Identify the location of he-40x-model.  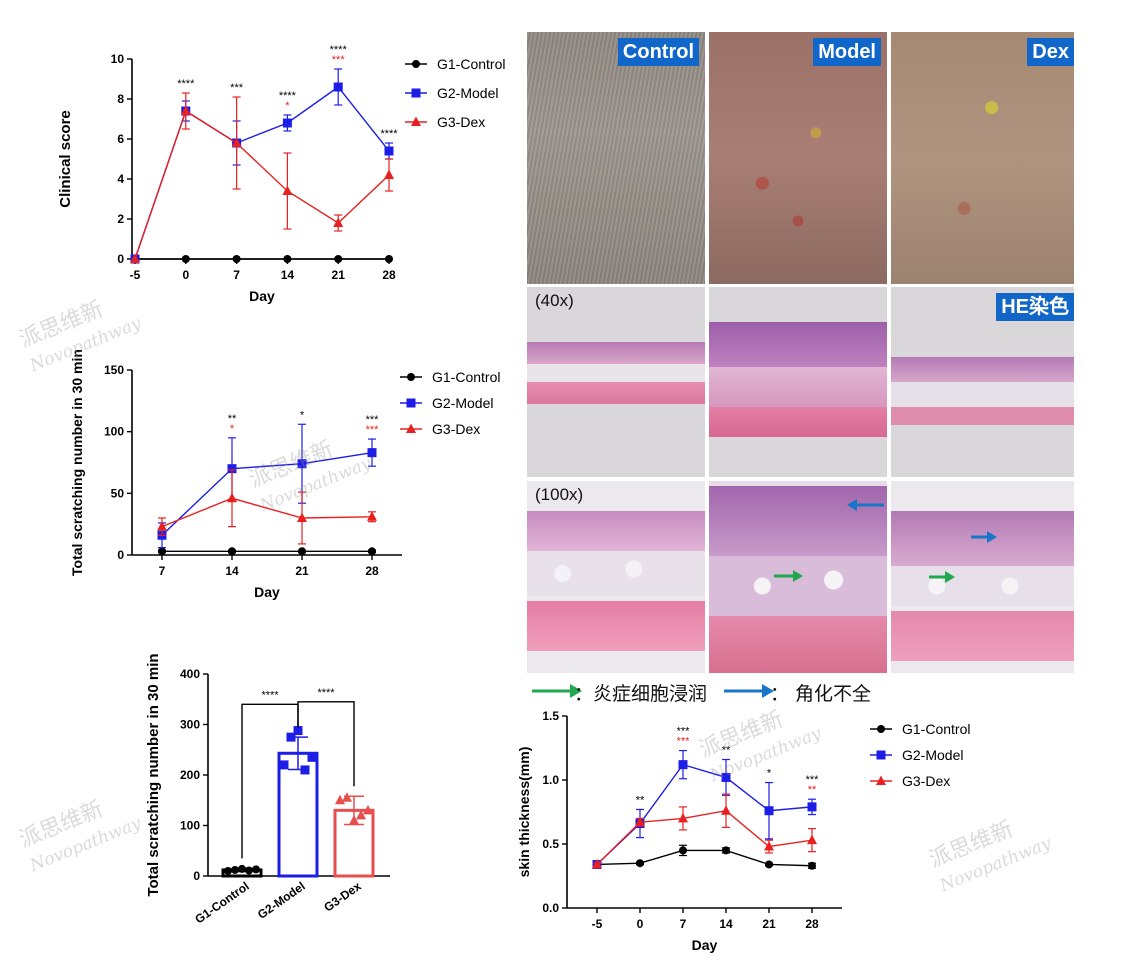
(798, 382).